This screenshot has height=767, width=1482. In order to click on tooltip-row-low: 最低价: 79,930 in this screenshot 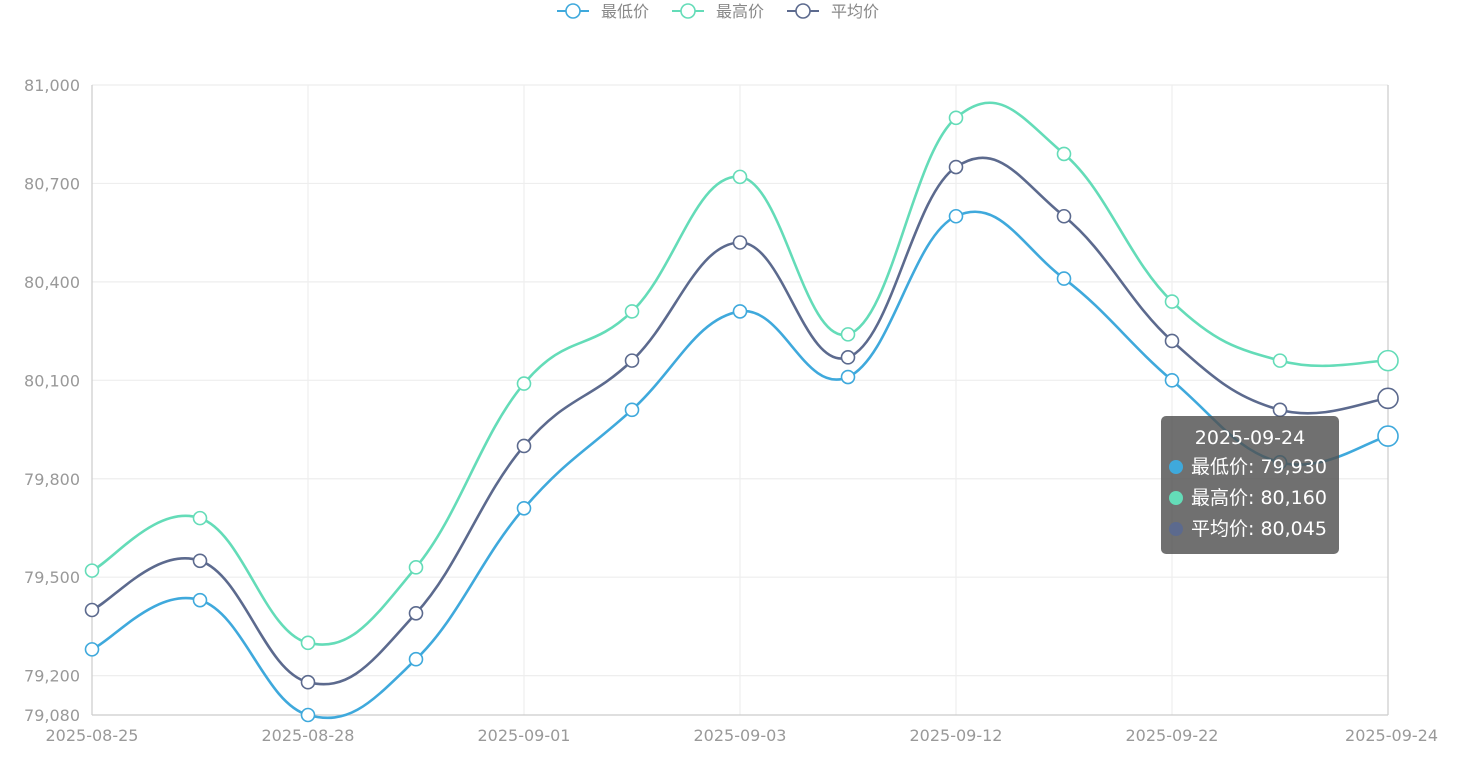, I will do `click(1250, 467)`.